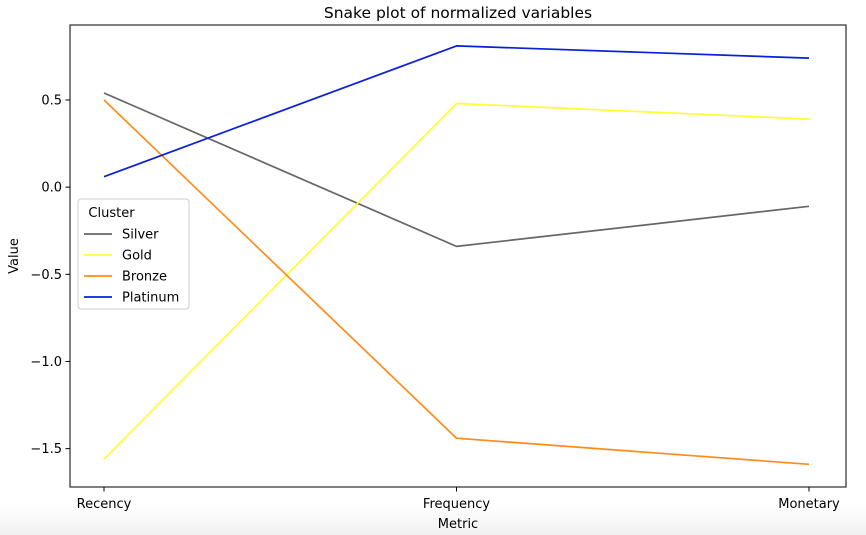 This screenshot has height=535, width=866. I want to click on legend-label-platinum: Platinum, so click(150, 298).